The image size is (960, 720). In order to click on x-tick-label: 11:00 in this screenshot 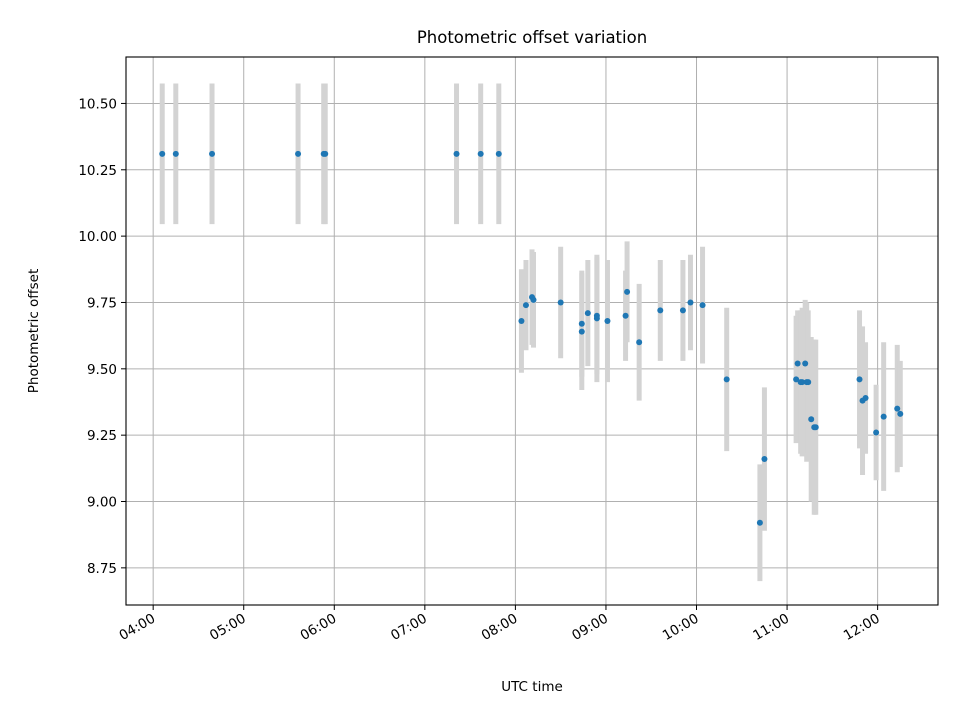, I will do `click(771, 627)`.